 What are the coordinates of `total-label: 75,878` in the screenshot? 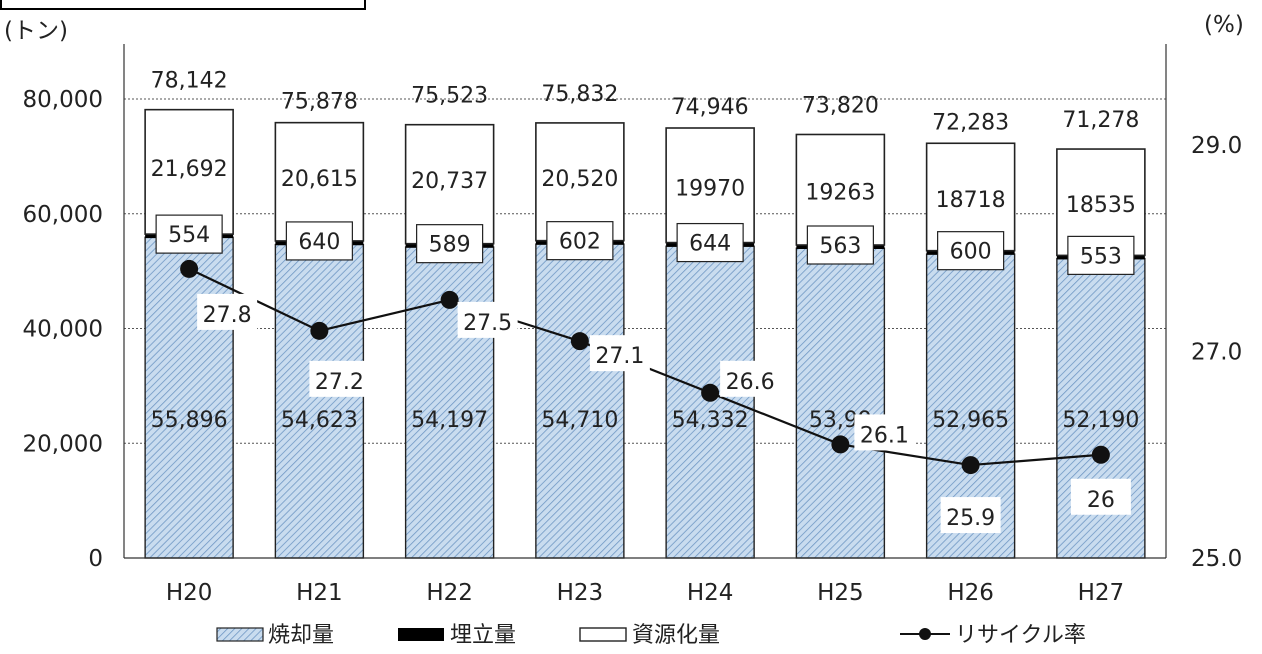 It's located at (319, 102).